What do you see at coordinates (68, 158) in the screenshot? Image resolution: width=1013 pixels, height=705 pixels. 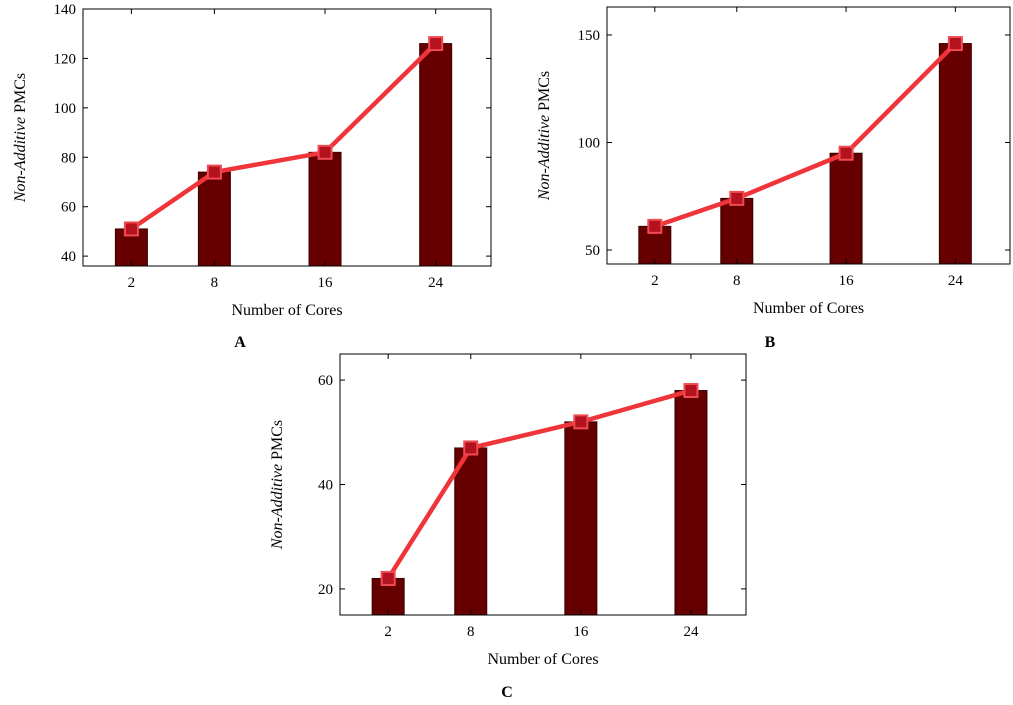 I see `y-tick-label-a: 80` at bounding box center [68, 158].